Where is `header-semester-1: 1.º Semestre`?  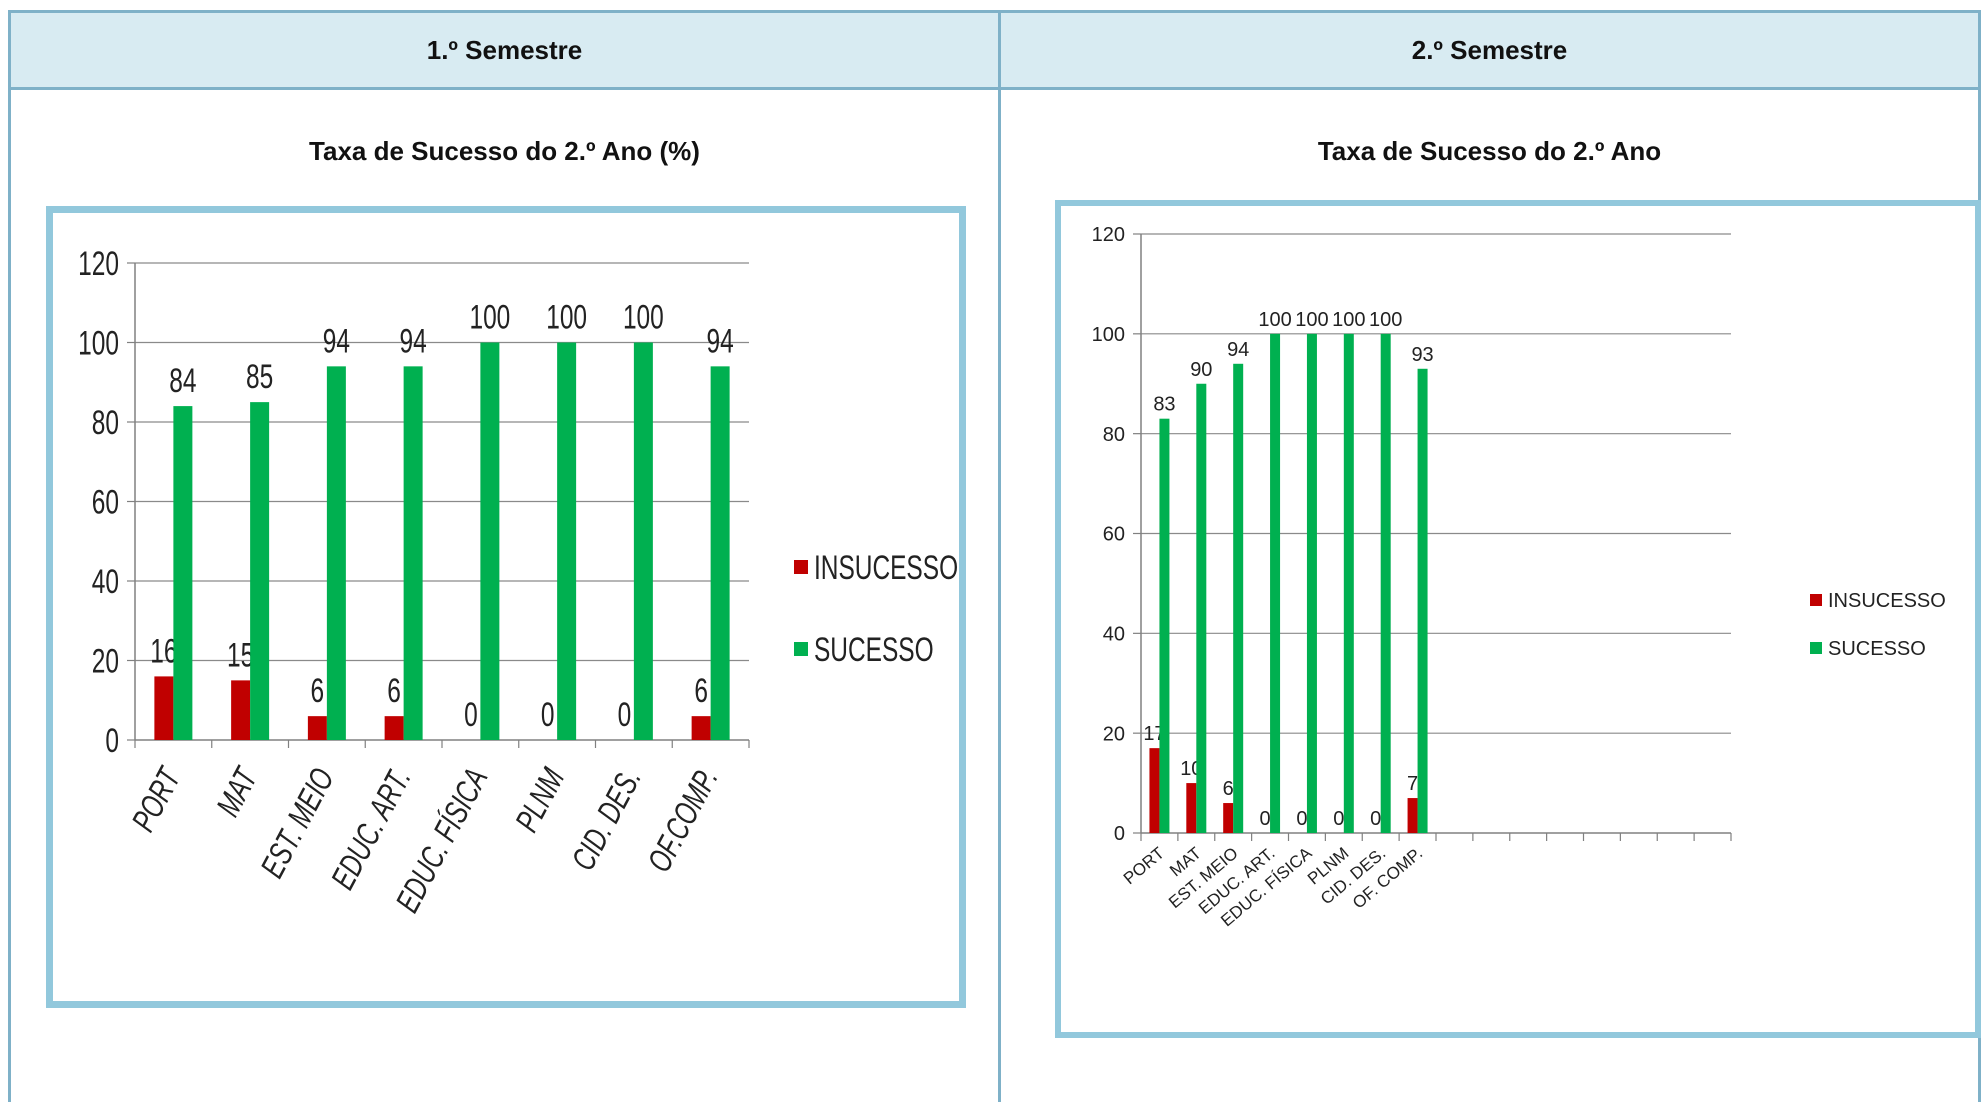
header-semester-1: 1.º Semestre is located at coordinates (504, 50).